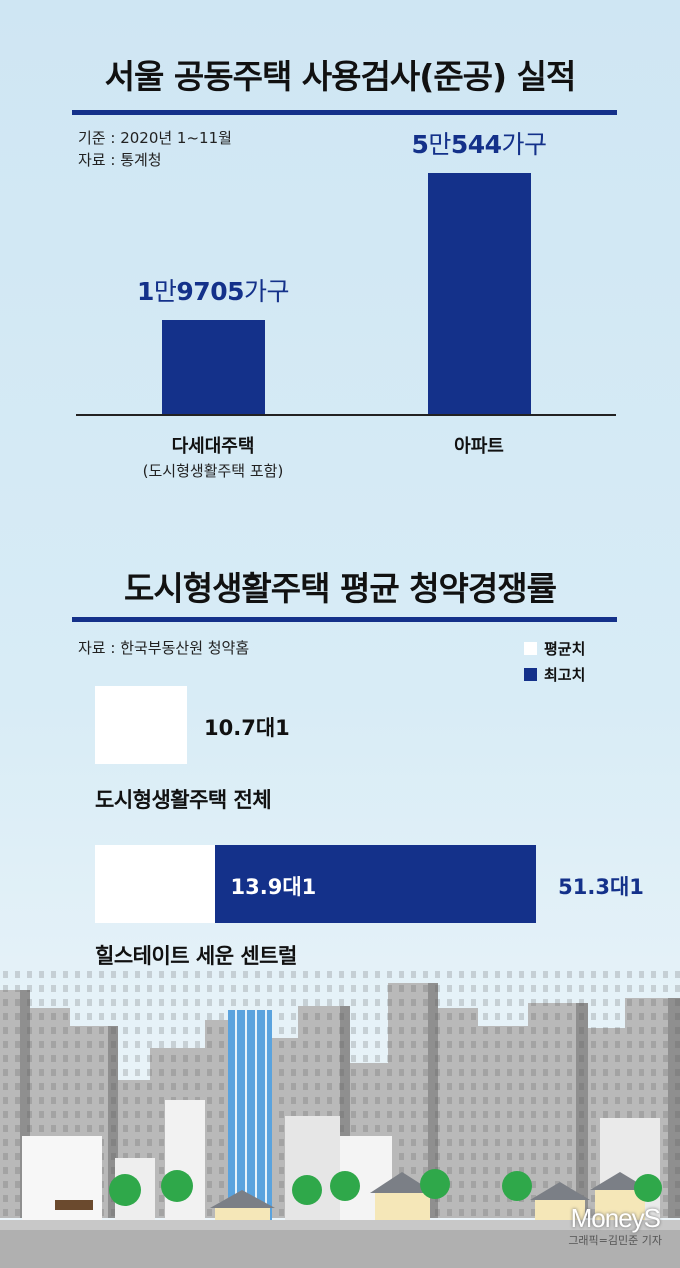 The width and height of the screenshot is (680, 1268). What do you see at coordinates (615, 1240) in the screenshot?
I see `graphic-credit: 그래픽=김민준 기자` at bounding box center [615, 1240].